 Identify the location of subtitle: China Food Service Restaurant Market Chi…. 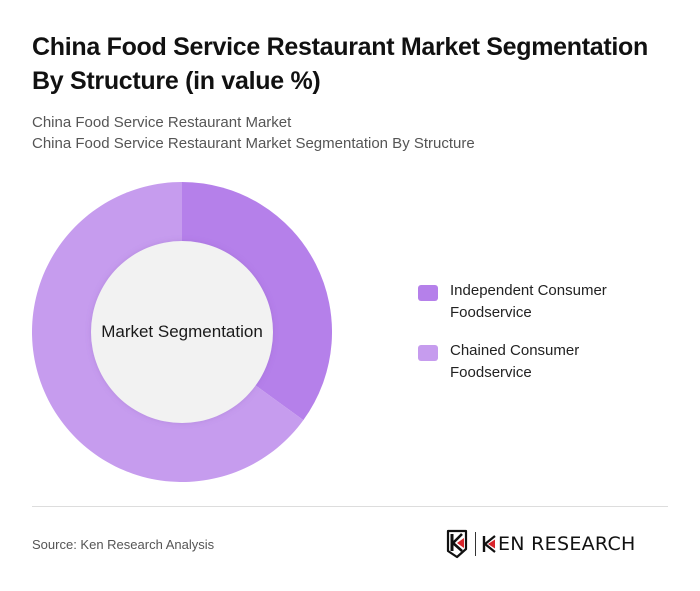
(253, 133).